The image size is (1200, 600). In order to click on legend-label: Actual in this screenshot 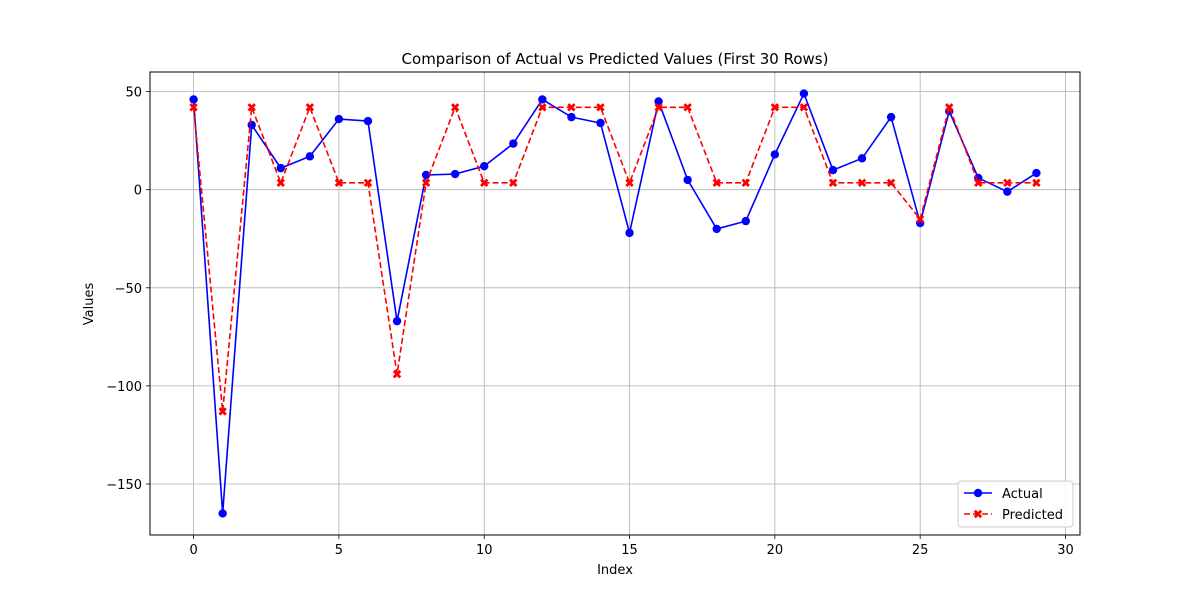, I will do `click(1022, 494)`.